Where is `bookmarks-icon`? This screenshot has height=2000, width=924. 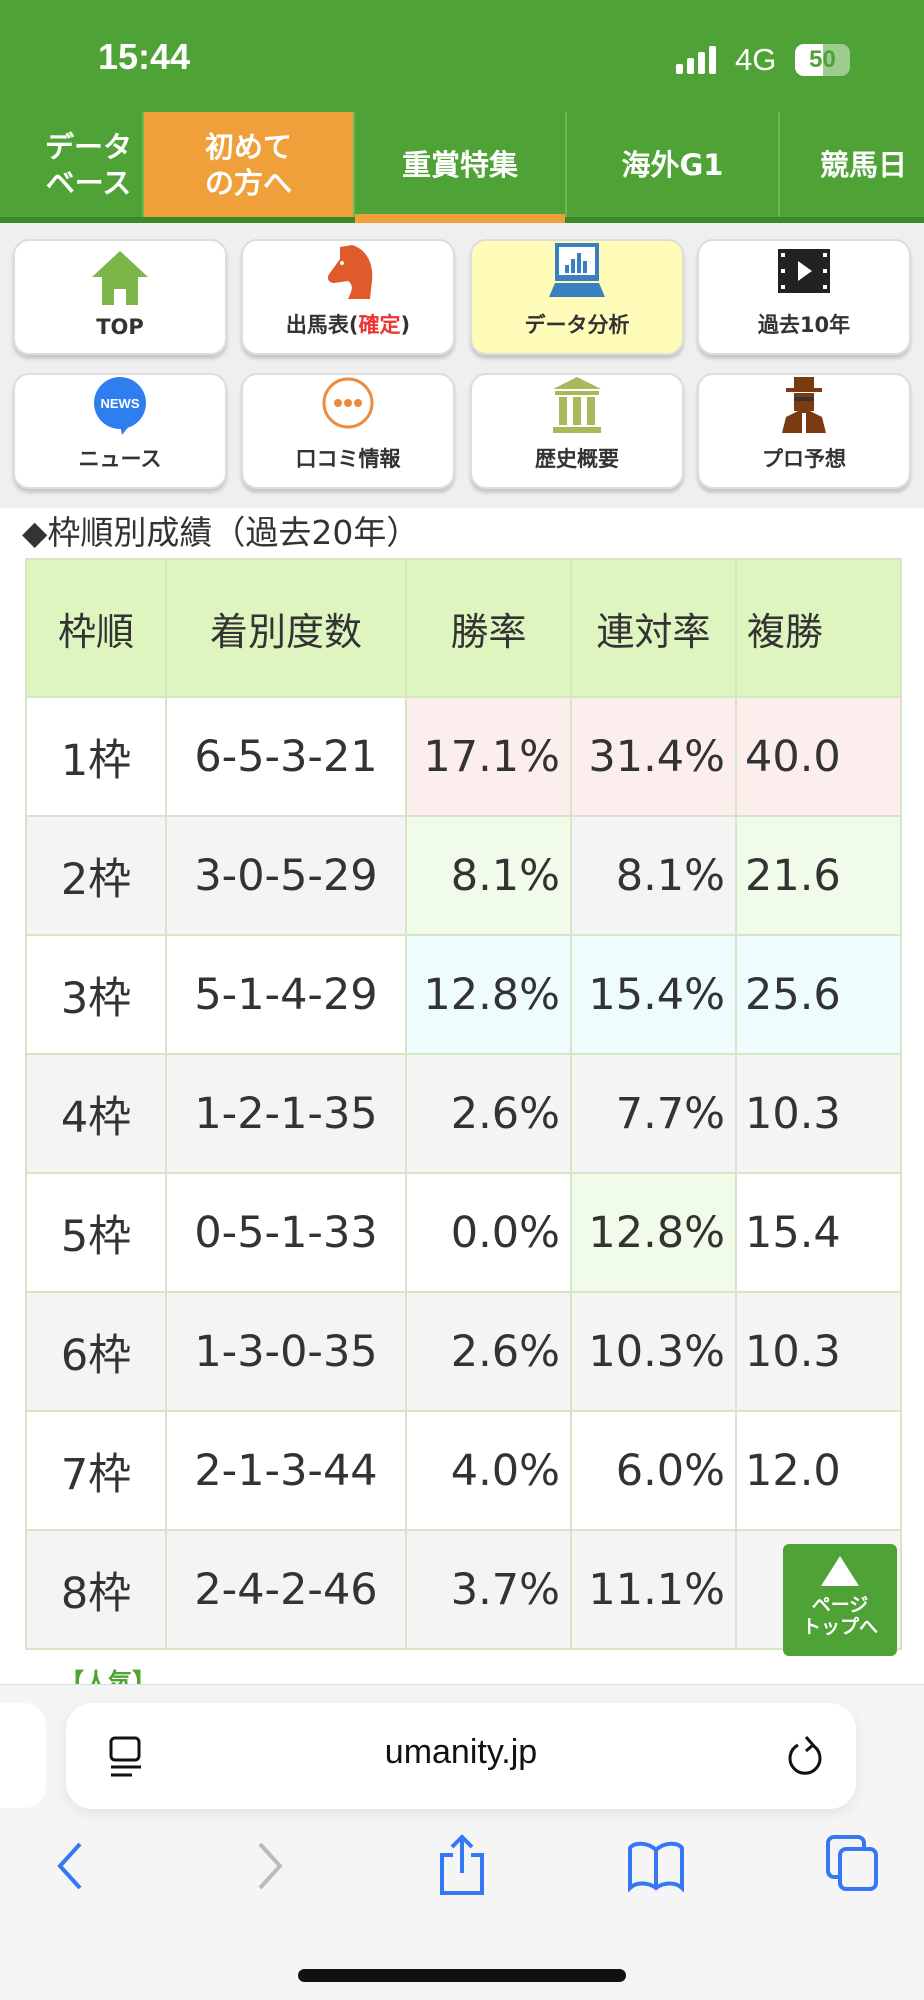
bookmarks-icon is located at coordinates (656, 1866).